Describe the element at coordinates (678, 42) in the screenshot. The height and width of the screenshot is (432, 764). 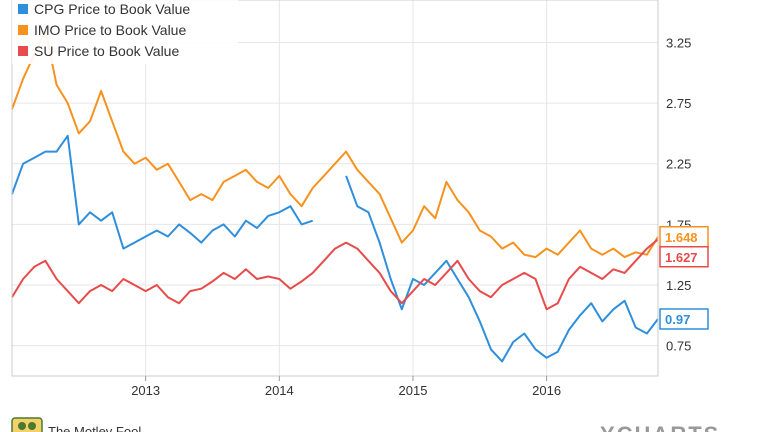
I see `y-tick-label: 3.25` at that location.